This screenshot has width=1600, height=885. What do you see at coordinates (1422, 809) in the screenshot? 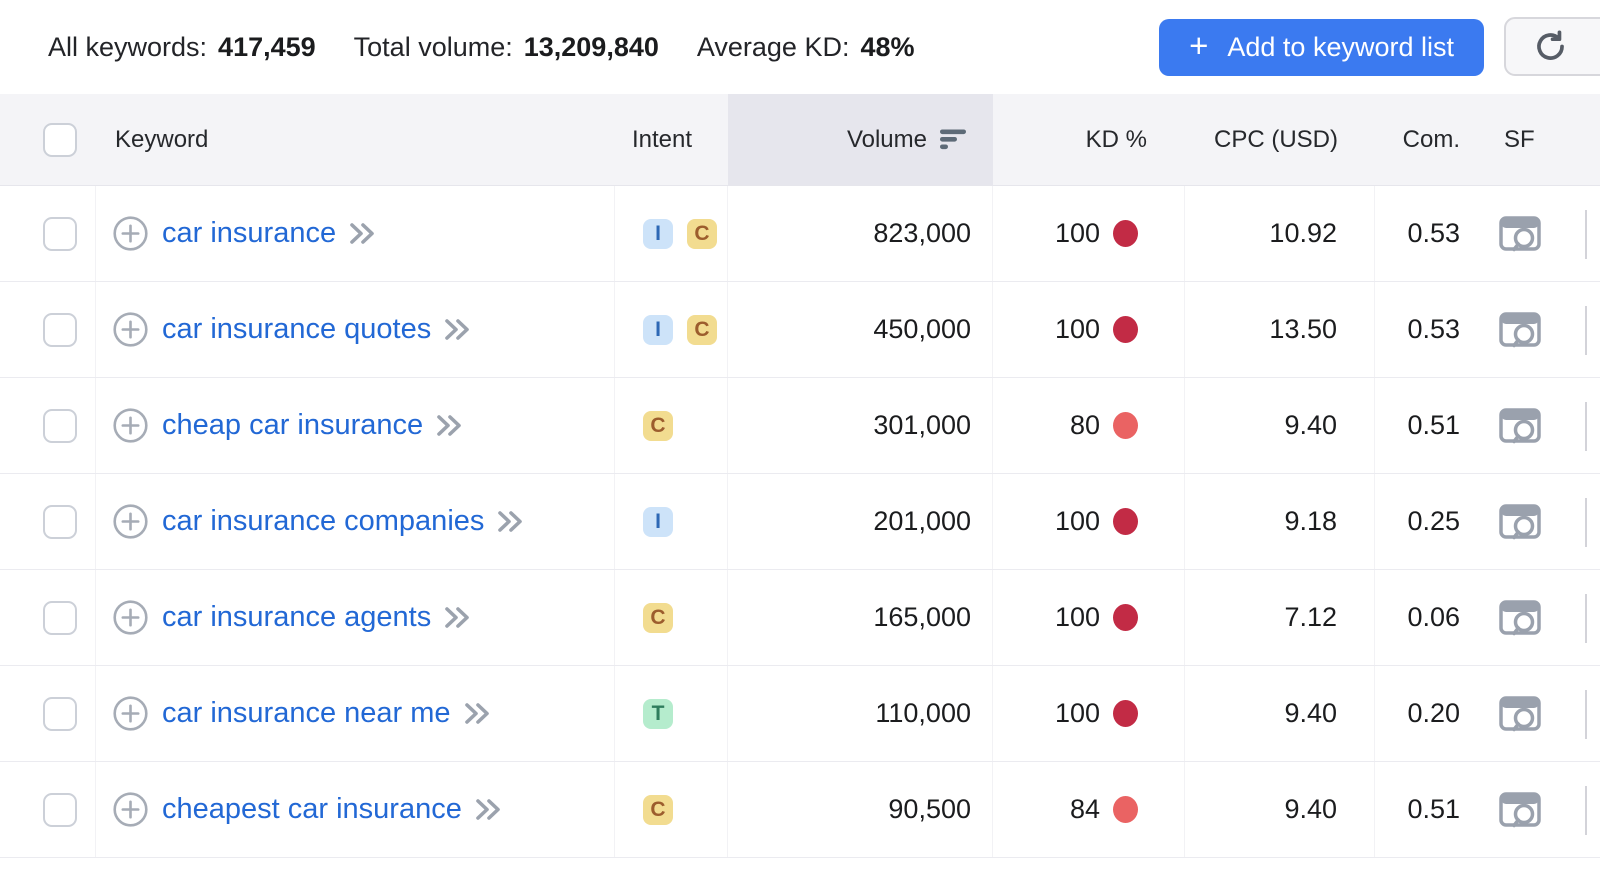
I see `com-cell: 0.51` at bounding box center [1422, 809].